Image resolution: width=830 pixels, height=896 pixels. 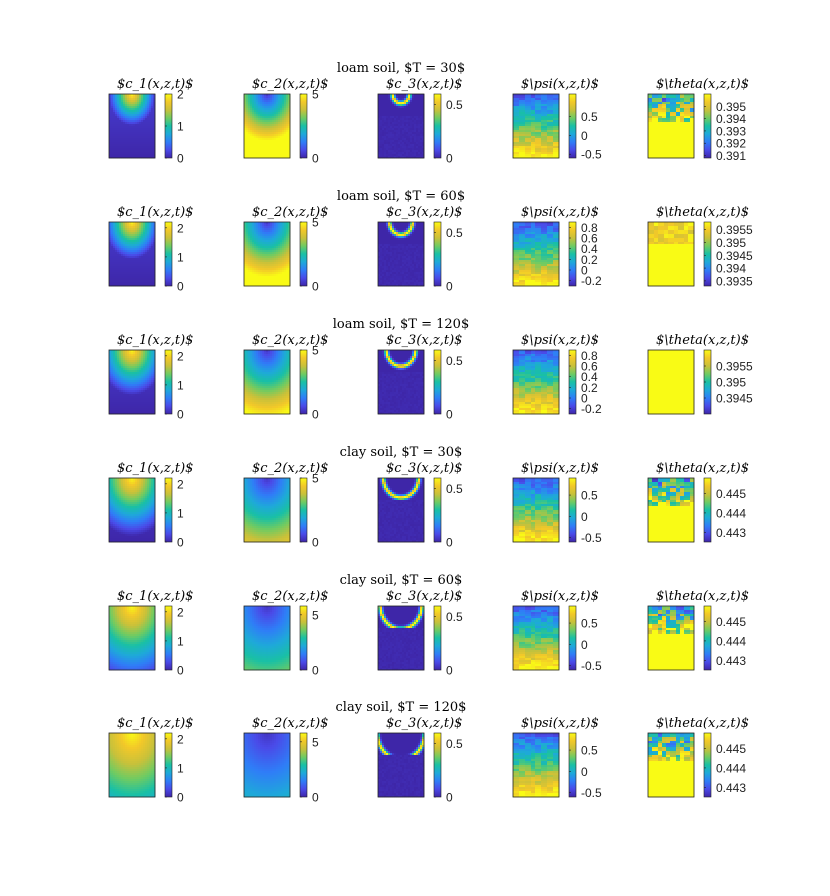 What do you see at coordinates (424, 84) in the screenshot?
I see `panel-title: $c_3(x,z,t)$` at bounding box center [424, 84].